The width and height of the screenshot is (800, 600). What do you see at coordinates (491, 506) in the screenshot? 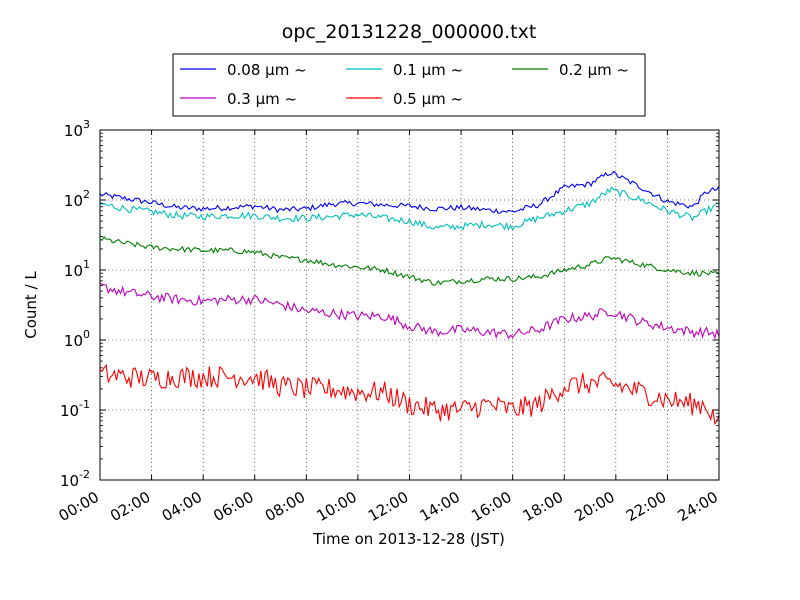
I see `x-tick-label: 16:00` at bounding box center [491, 506].